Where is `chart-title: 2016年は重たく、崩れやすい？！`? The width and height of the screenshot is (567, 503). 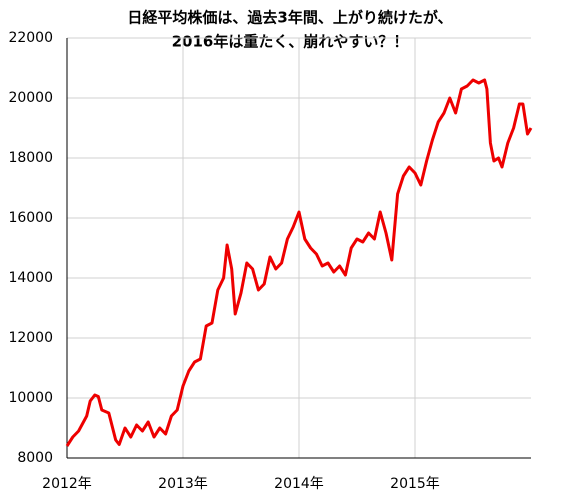 chart-title: 2016年は重たく、崩れやすい？！ is located at coordinates (290, 42).